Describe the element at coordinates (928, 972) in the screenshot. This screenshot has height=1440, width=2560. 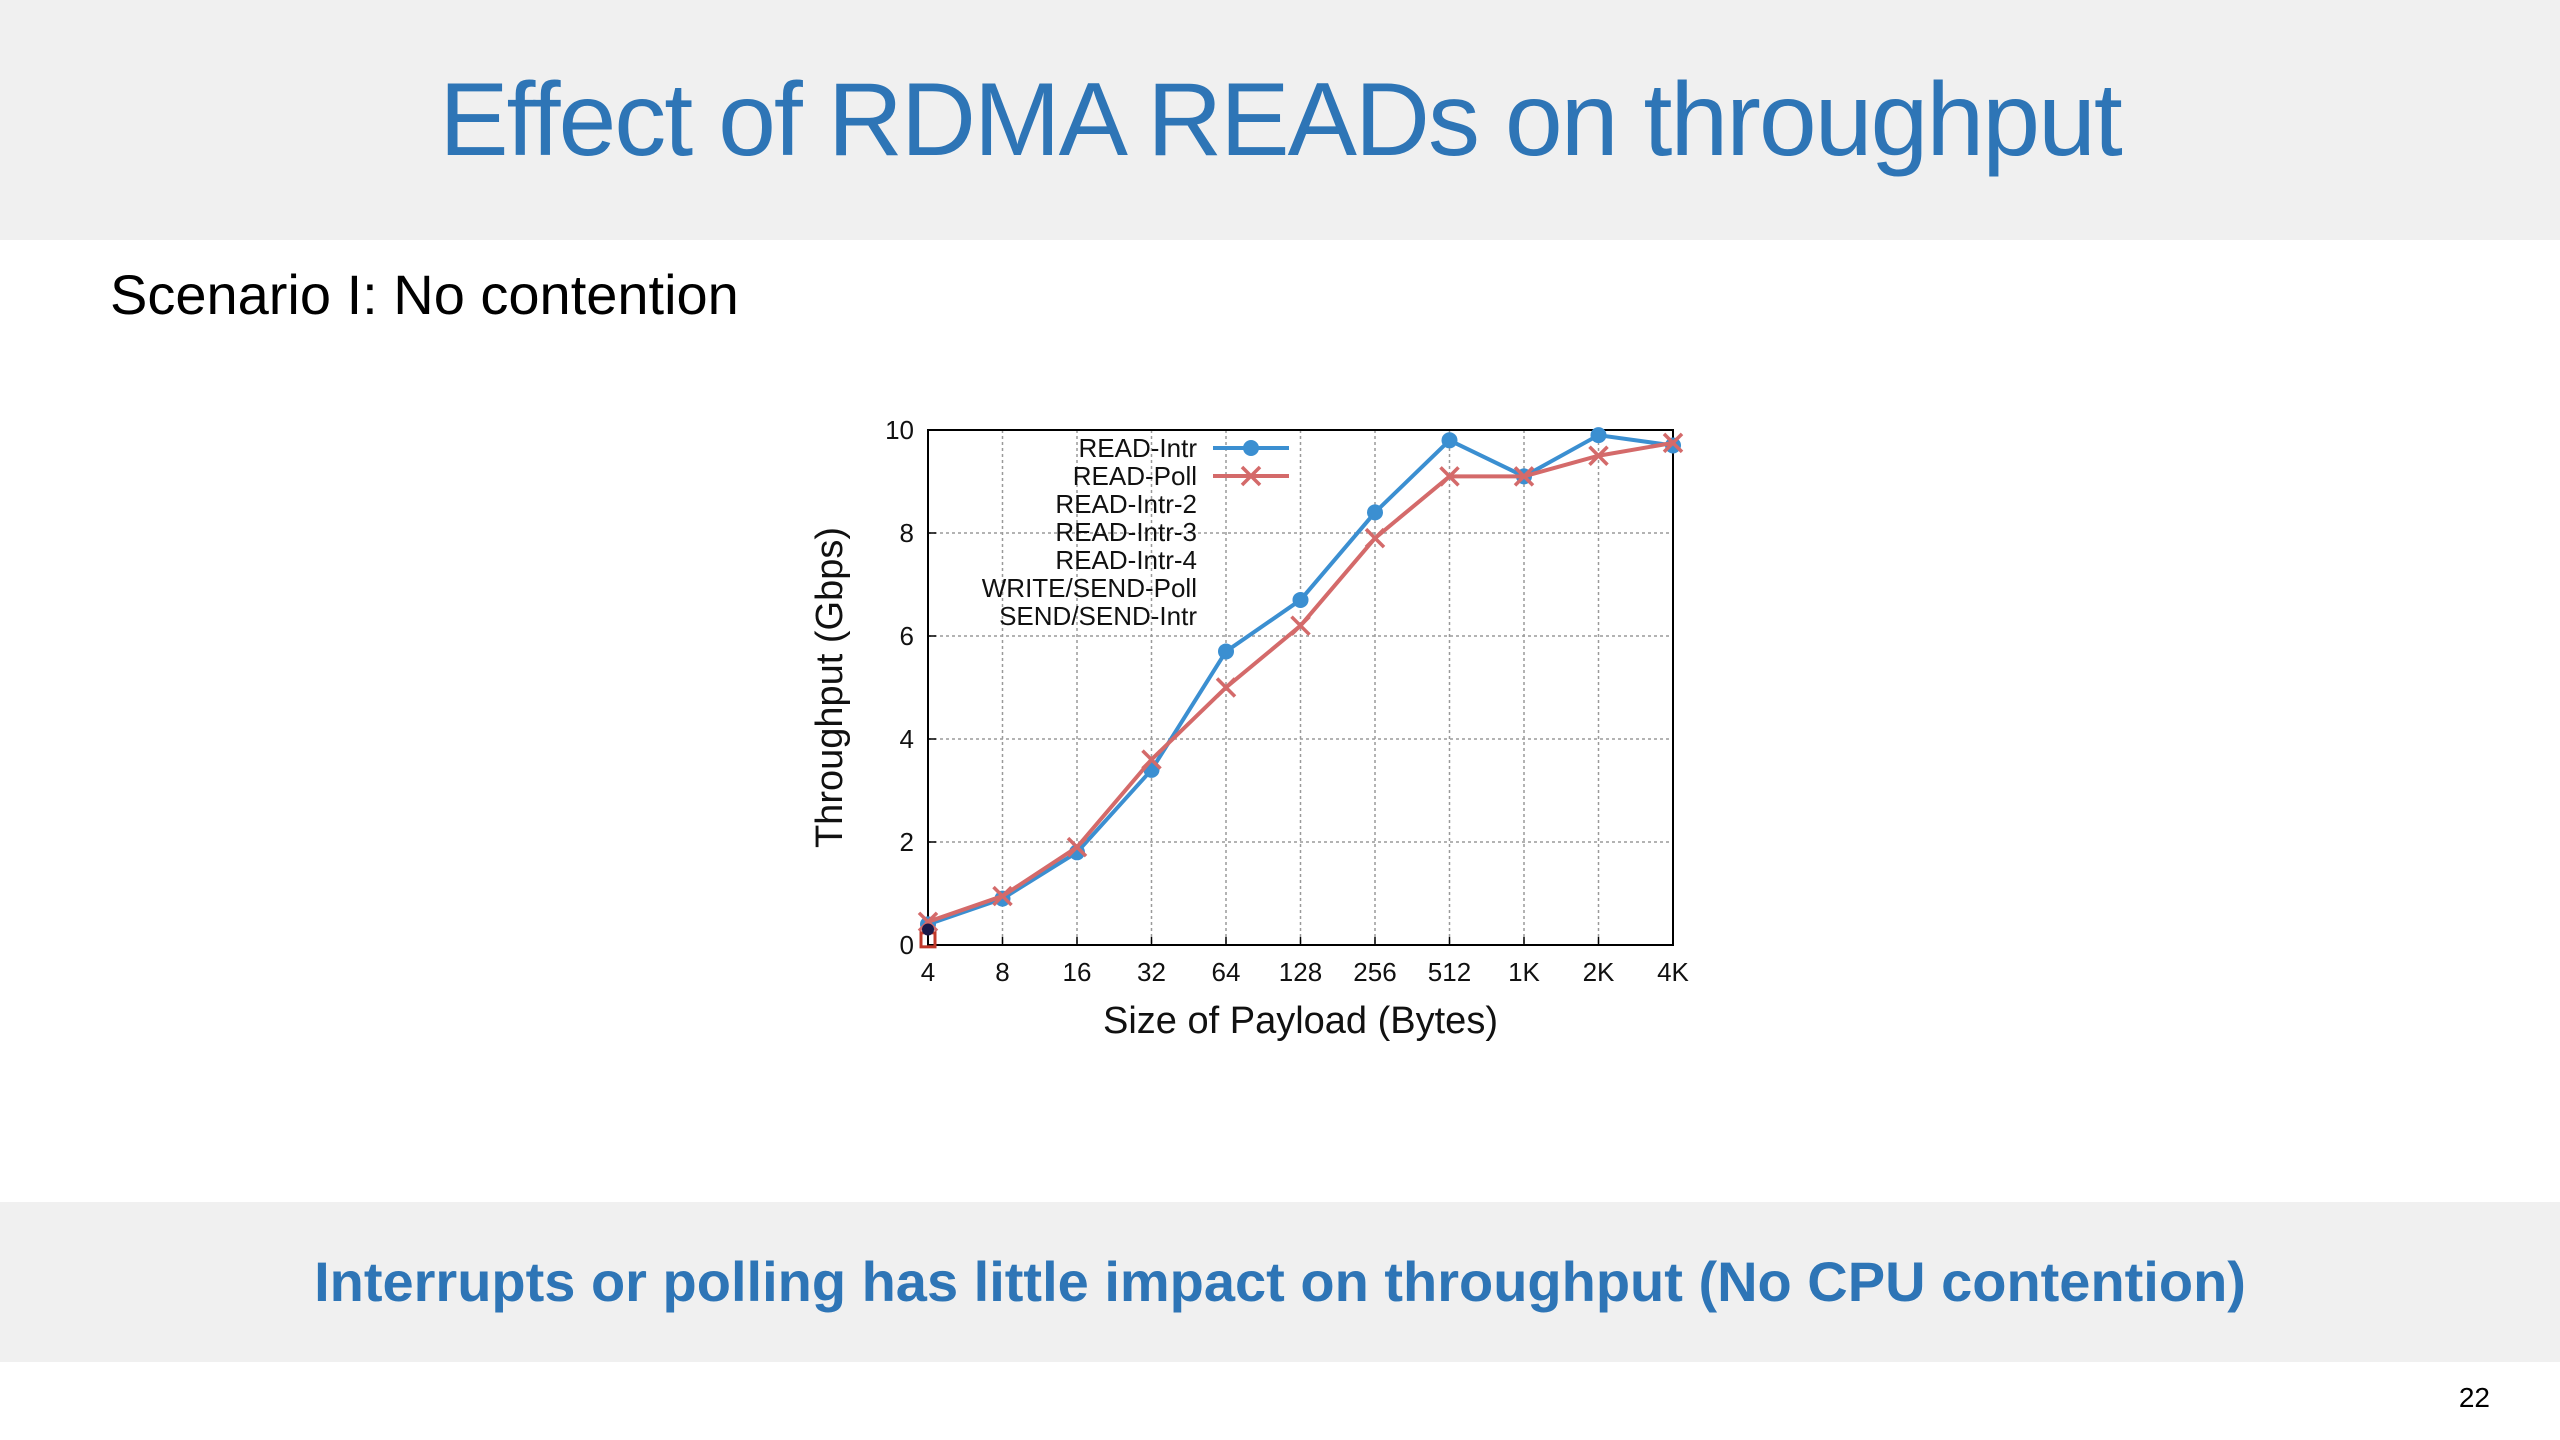
I see `x-tick-label: 4` at that location.